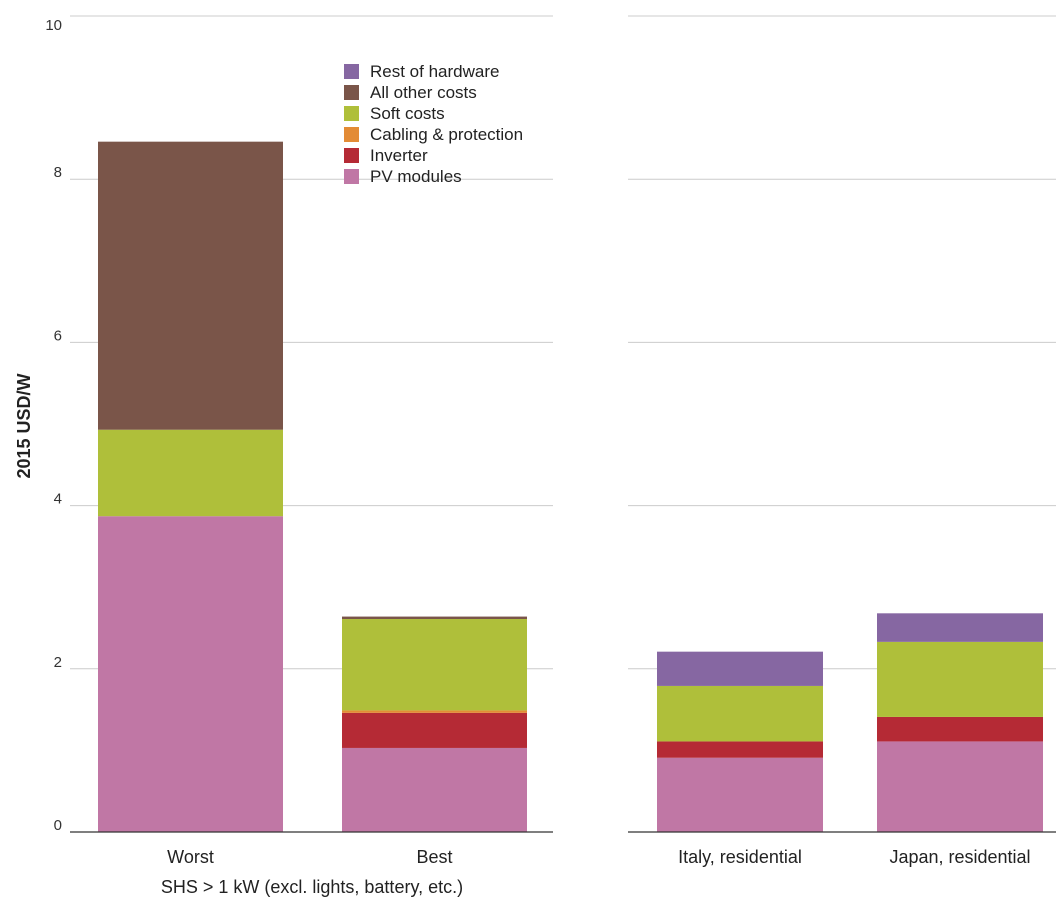 This screenshot has height=902, width=1056. Describe the element at coordinates (190, 857) in the screenshot. I see `category-label: Worst` at that location.